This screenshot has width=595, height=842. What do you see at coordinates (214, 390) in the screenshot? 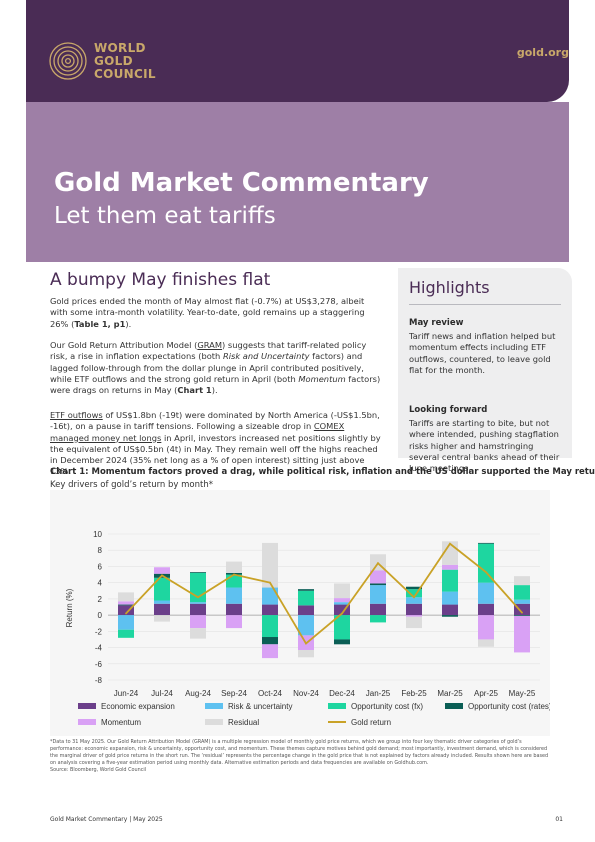
I see `p2-text-5: ).` at bounding box center [214, 390].